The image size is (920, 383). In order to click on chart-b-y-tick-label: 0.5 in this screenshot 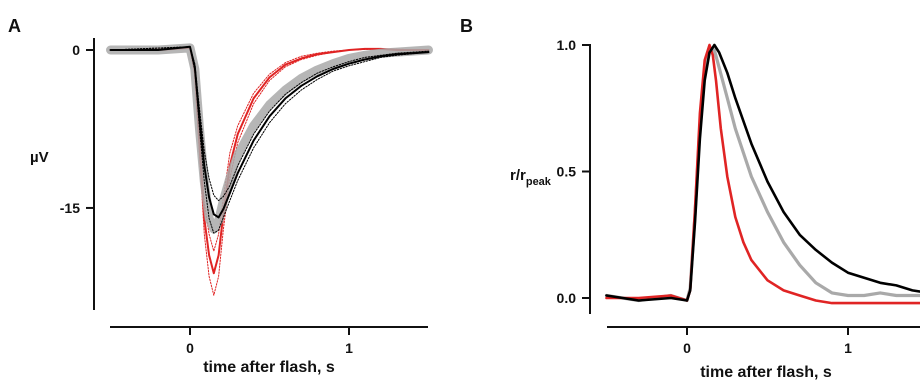, I will do `click(567, 172)`.